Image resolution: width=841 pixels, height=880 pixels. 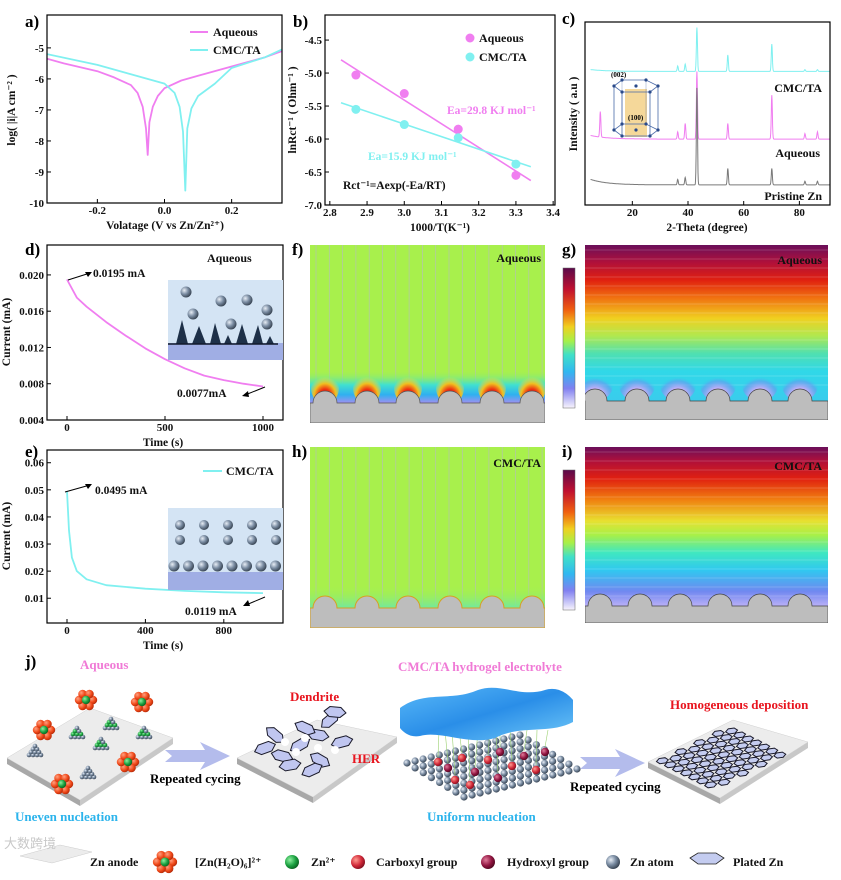 I want to click on hydroxyl-group-icon, so click(x=488, y=862).